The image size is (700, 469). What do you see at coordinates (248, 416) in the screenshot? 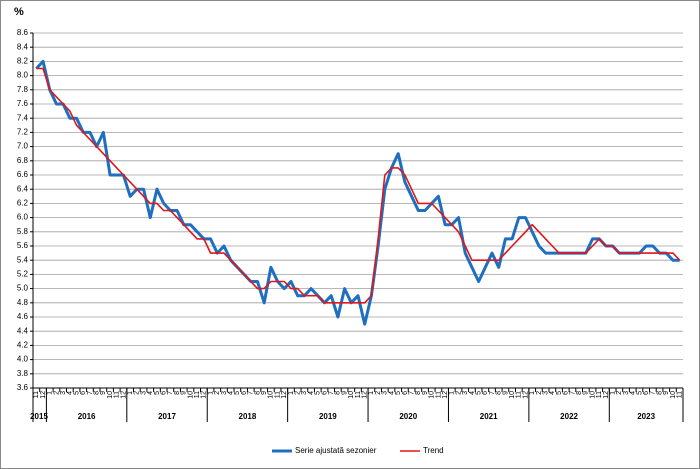
I see `year-label: 2018` at bounding box center [248, 416].